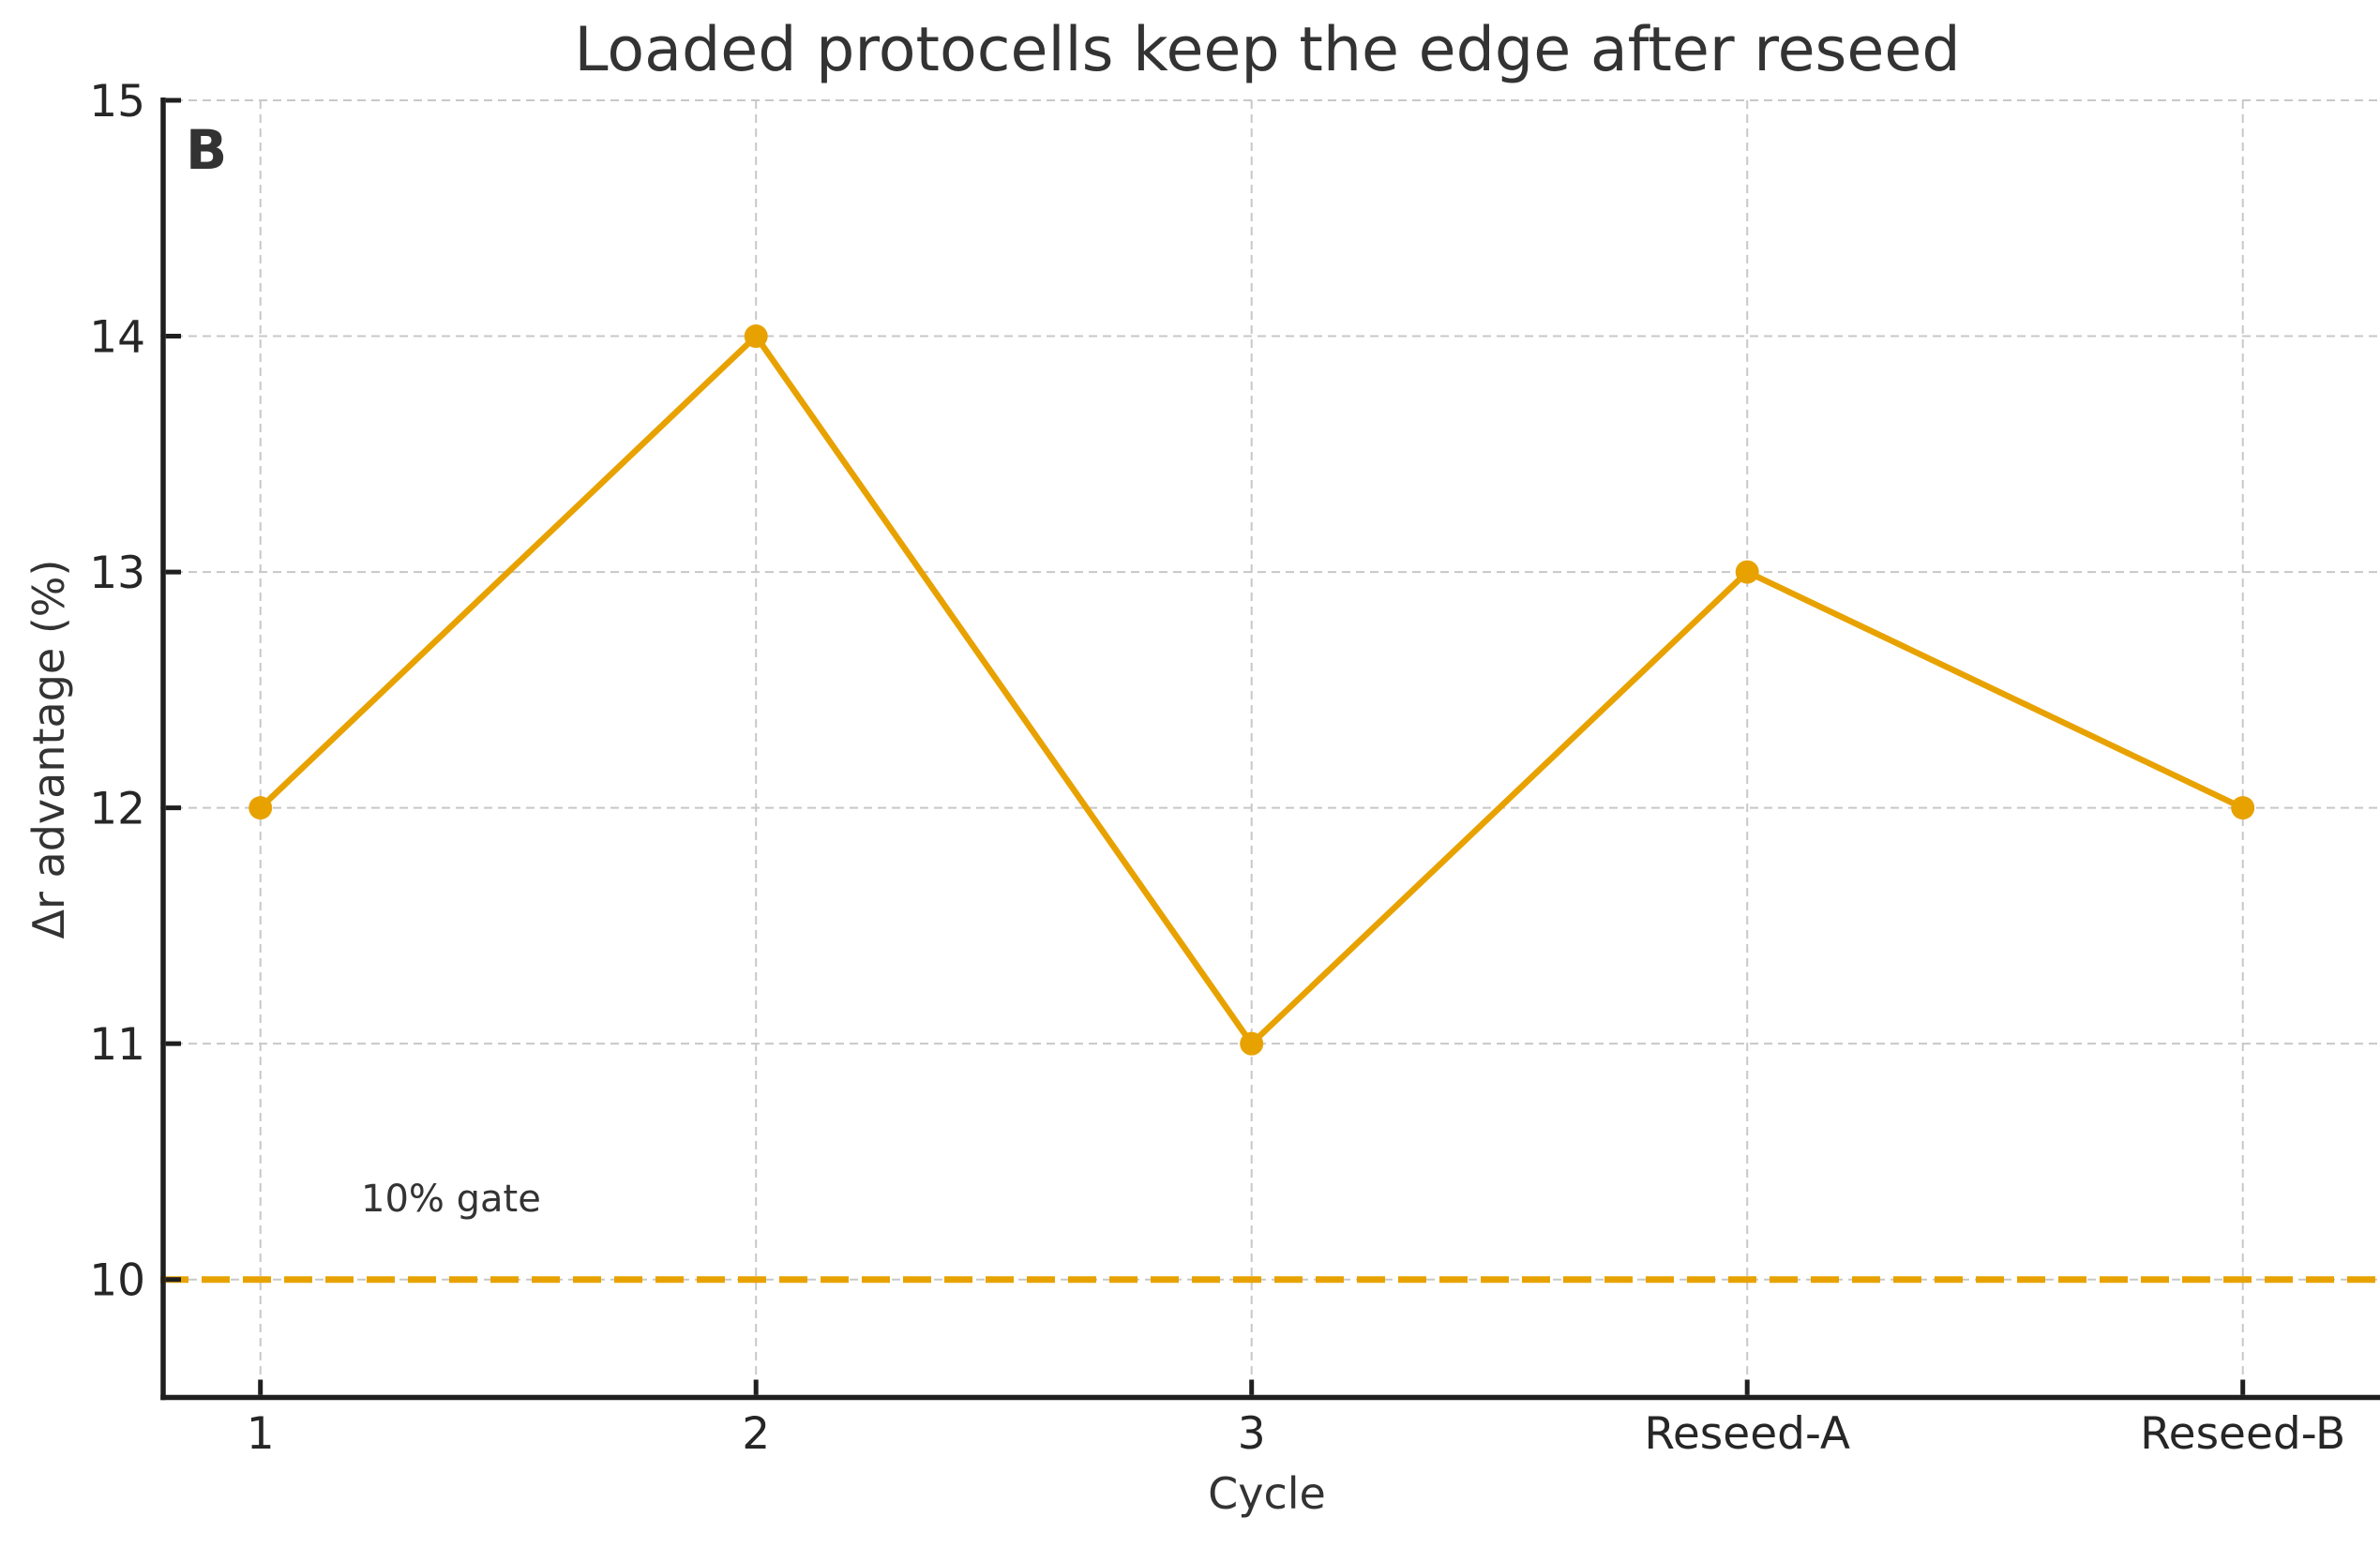  I want to click on y-tick-label: 11, so click(117, 1045).